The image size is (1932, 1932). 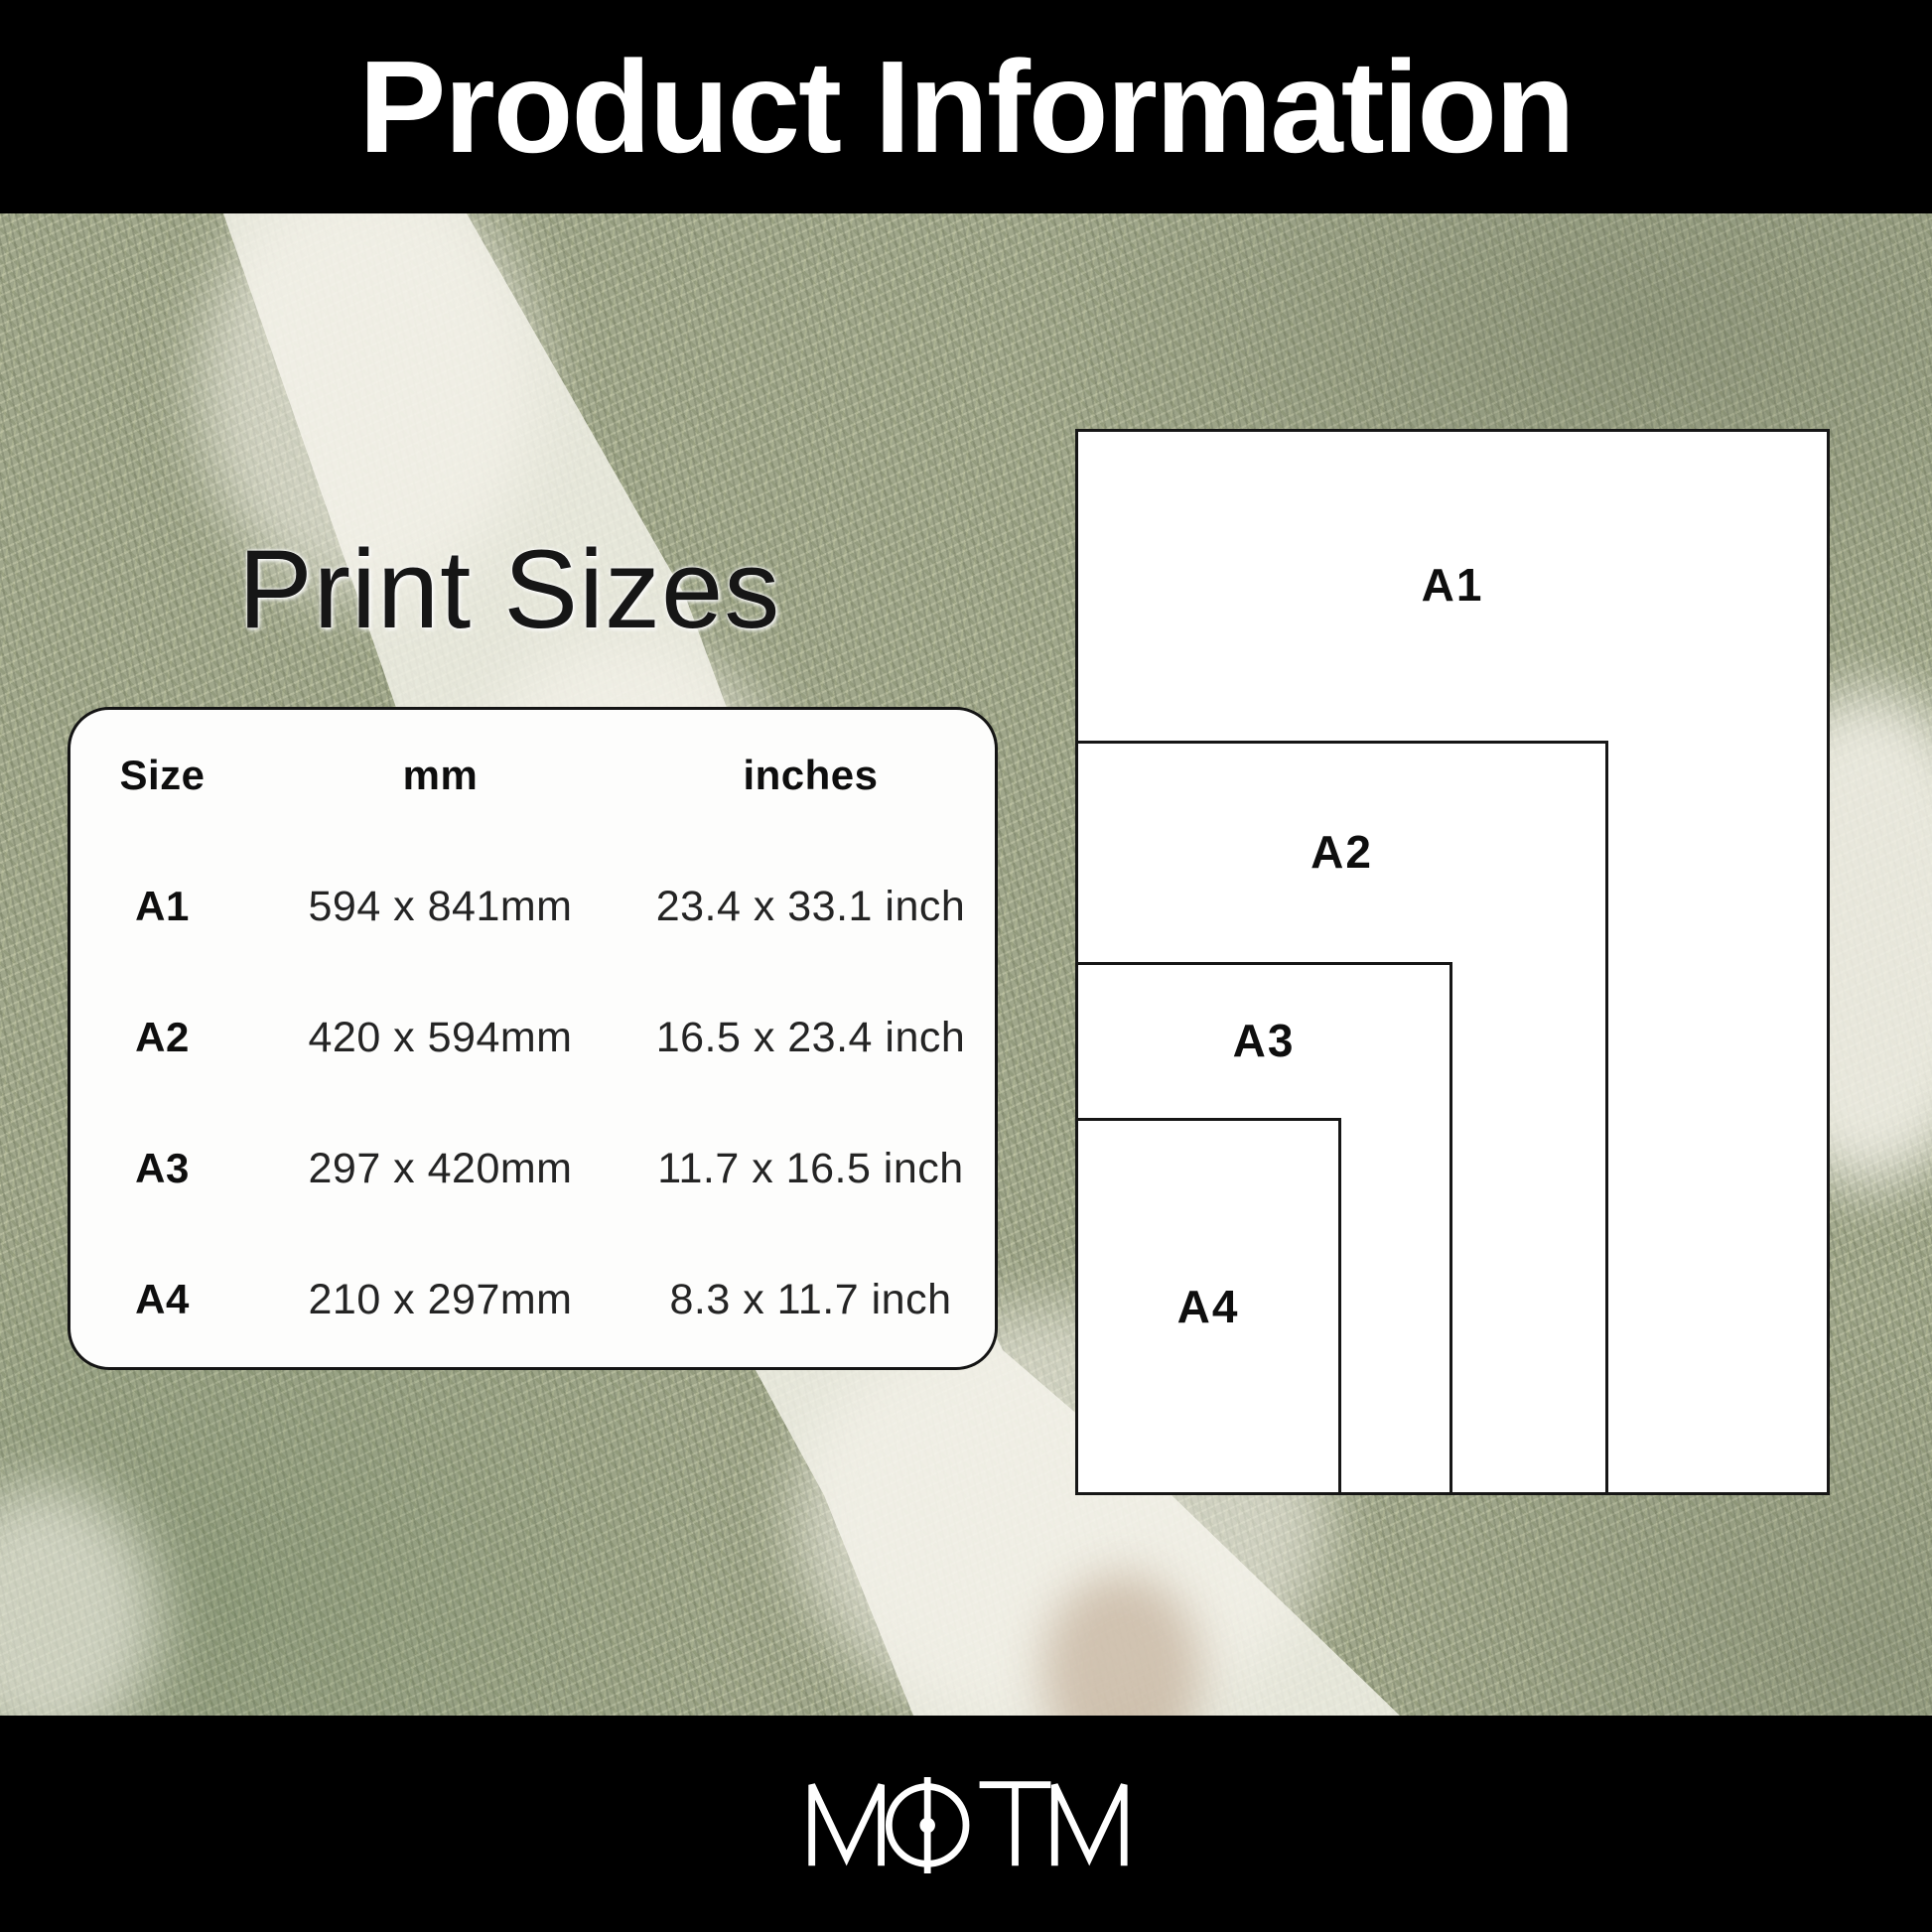 What do you see at coordinates (811, 1037) in the screenshot?
I see `row-a2-inches: 16.5 x 23.4 inch` at bounding box center [811, 1037].